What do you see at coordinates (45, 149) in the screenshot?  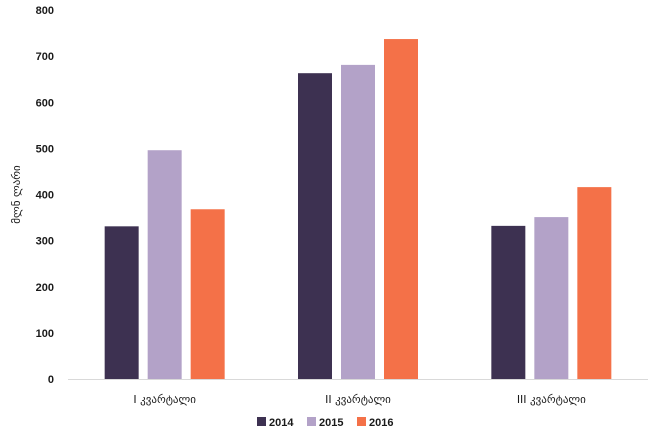 I see `y-tick-label: 500` at bounding box center [45, 149].